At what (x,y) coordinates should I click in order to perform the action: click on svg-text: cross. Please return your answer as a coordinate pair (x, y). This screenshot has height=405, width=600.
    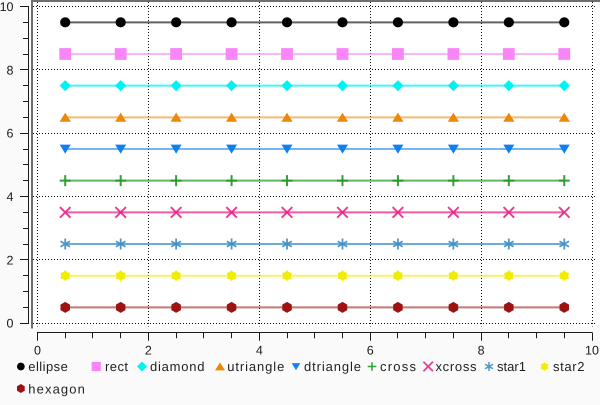
    Looking at the image, I should click on (398, 366).